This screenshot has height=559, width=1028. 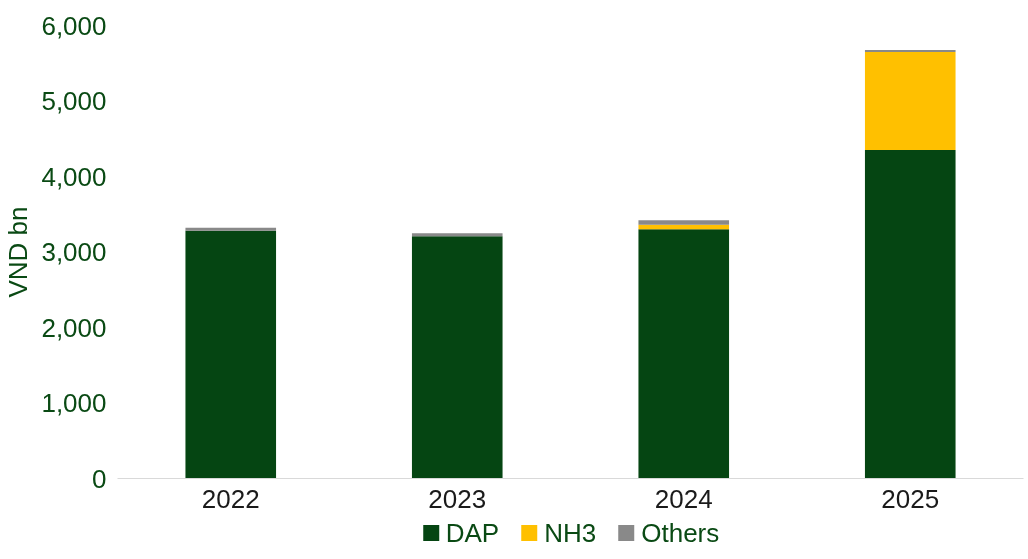 What do you see at coordinates (457, 498) in the screenshot?
I see `x-tick-label: 2023` at bounding box center [457, 498].